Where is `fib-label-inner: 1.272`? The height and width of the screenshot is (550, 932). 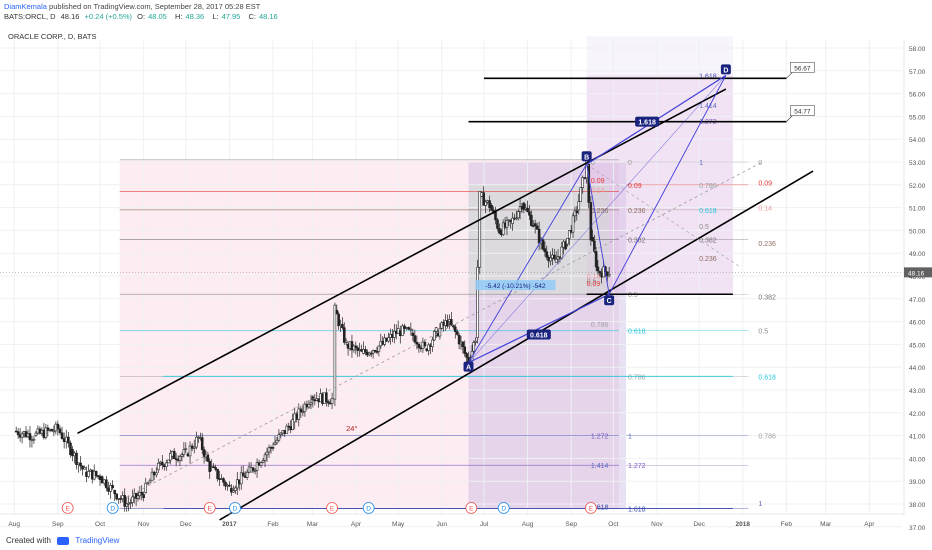 fib-label-inner: 1.272 is located at coordinates (600, 437).